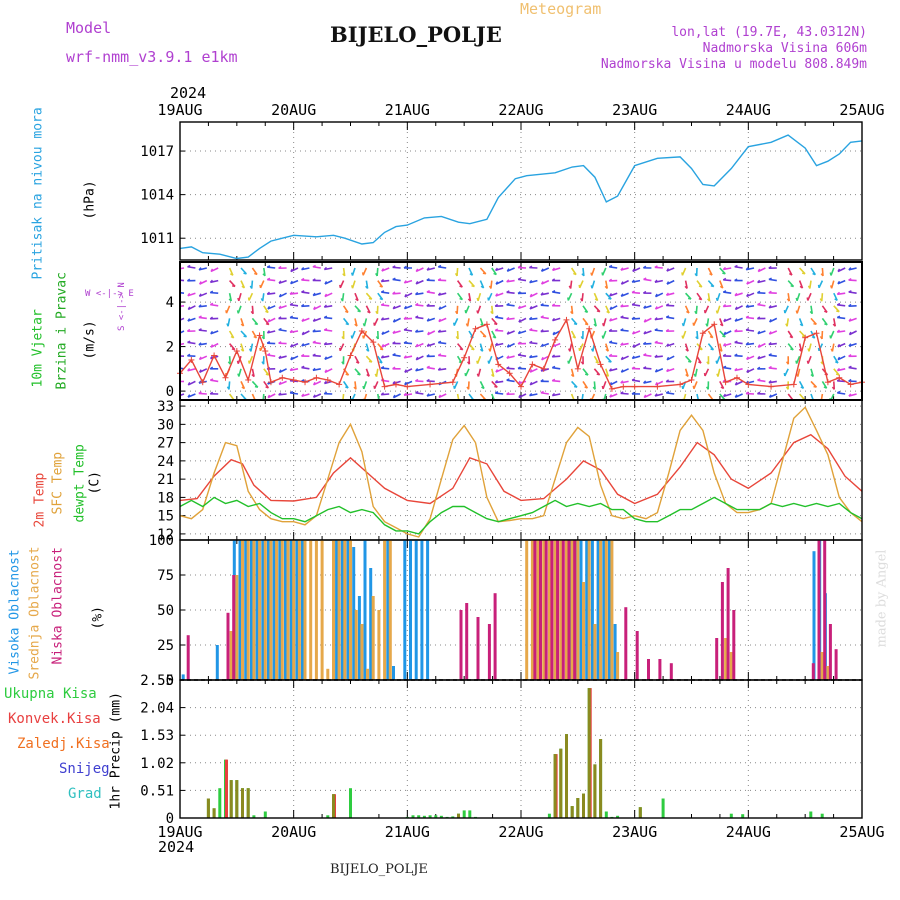 This screenshot has height=900, width=900. I want to click on y-tick-label-cloud: 75, so click(165, 576).